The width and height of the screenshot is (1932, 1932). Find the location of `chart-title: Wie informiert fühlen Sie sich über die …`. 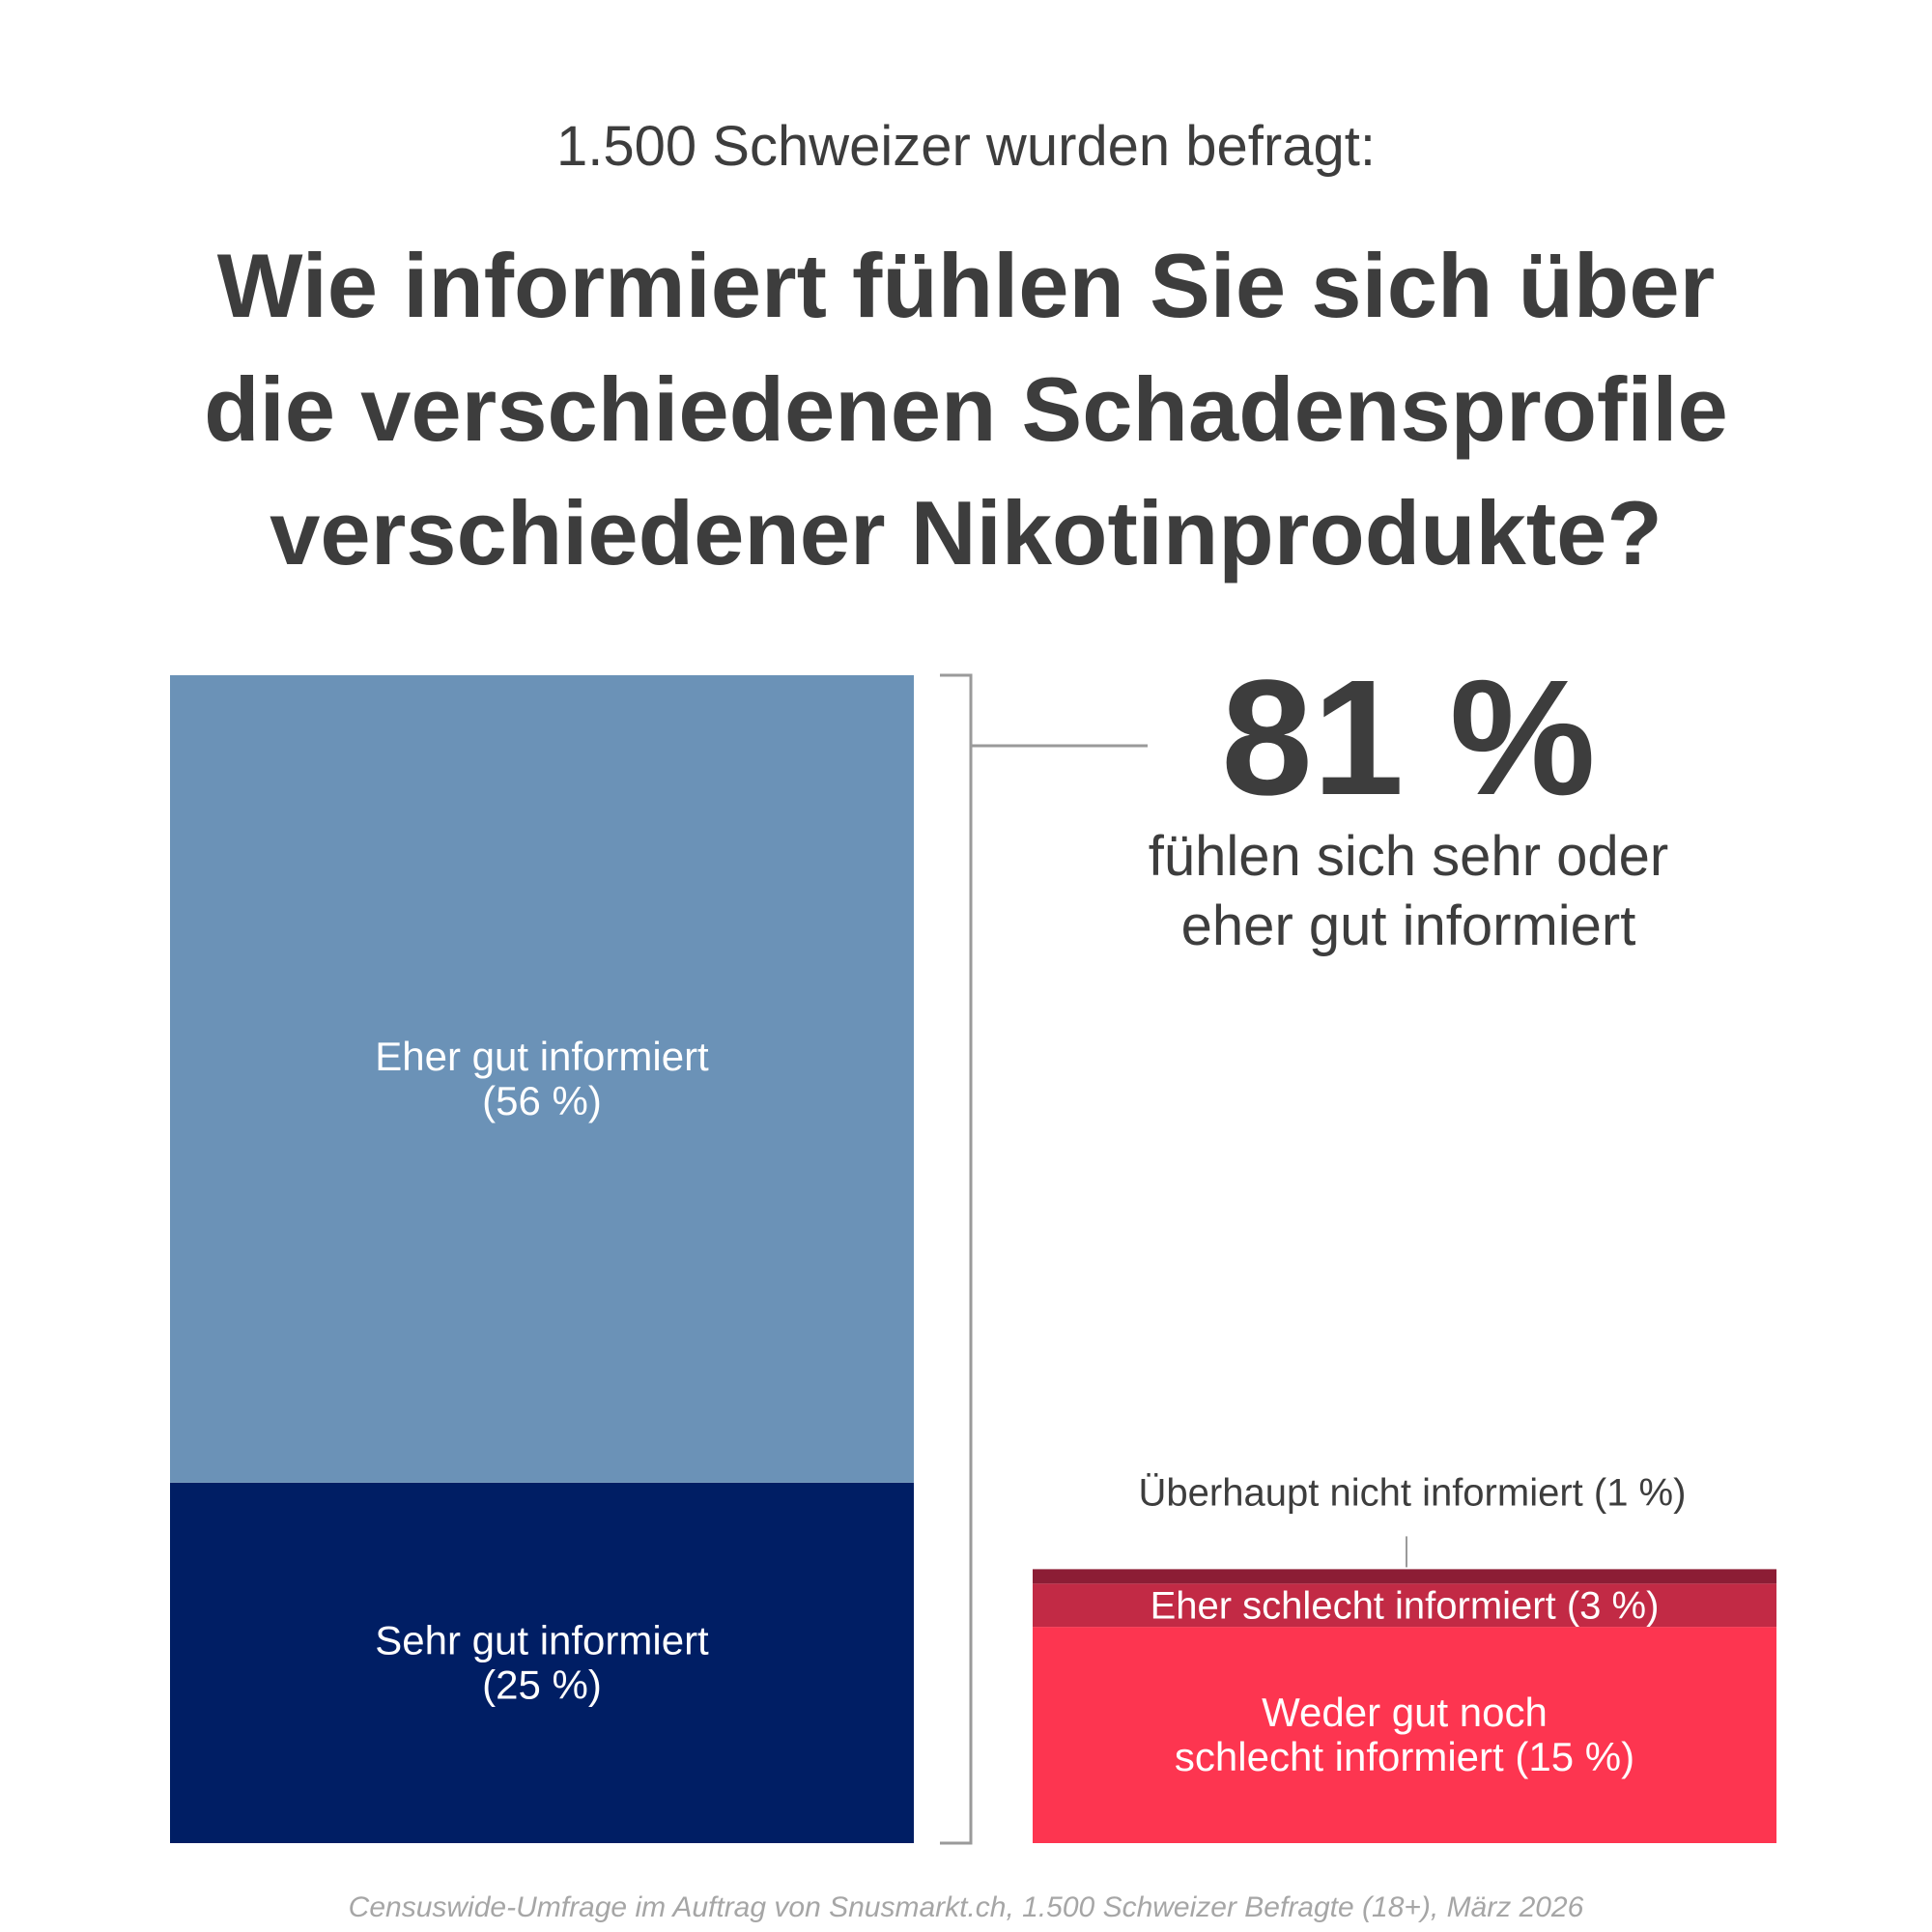

chart-title: Wie informiert fühlen Sie sich über die … is located at coordinates (966, 409).